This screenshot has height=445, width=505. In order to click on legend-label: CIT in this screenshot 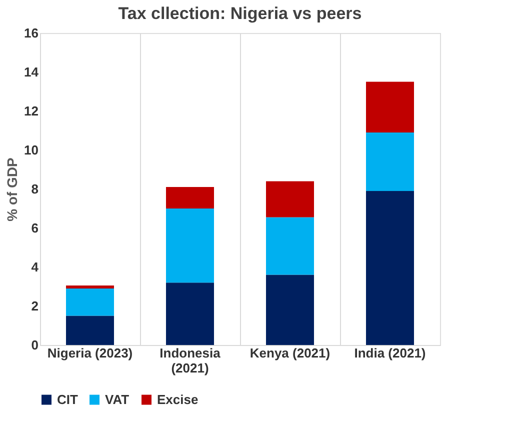, I will do `click(67, 399)`.